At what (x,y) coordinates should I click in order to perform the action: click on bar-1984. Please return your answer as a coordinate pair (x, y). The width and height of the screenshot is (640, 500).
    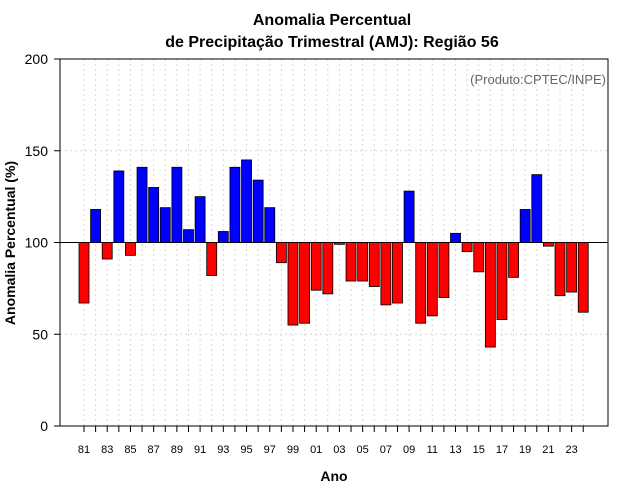
    Looking at the image, I should click on (119, 206).